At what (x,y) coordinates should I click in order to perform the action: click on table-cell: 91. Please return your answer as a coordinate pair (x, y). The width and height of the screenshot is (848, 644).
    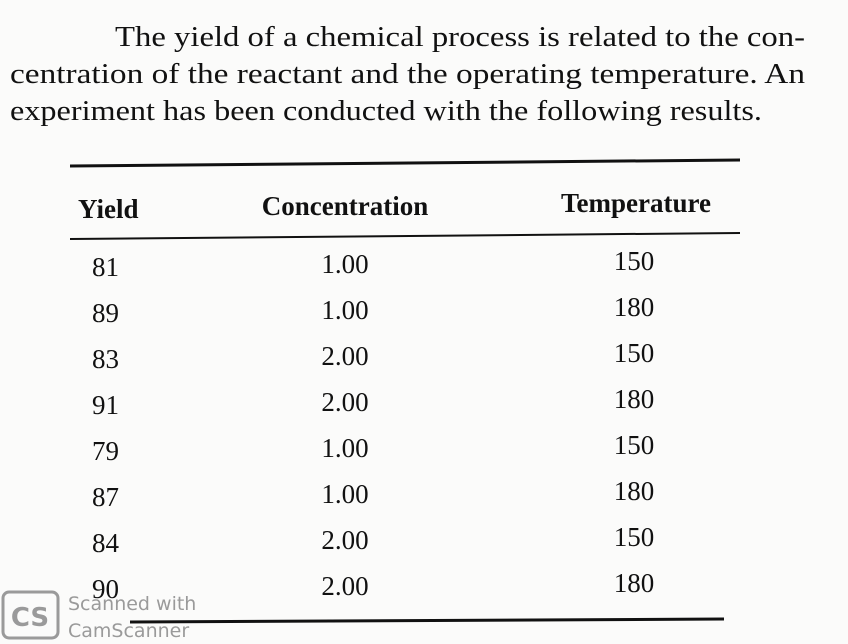
    Looking at the image, I should click on (105, 405).